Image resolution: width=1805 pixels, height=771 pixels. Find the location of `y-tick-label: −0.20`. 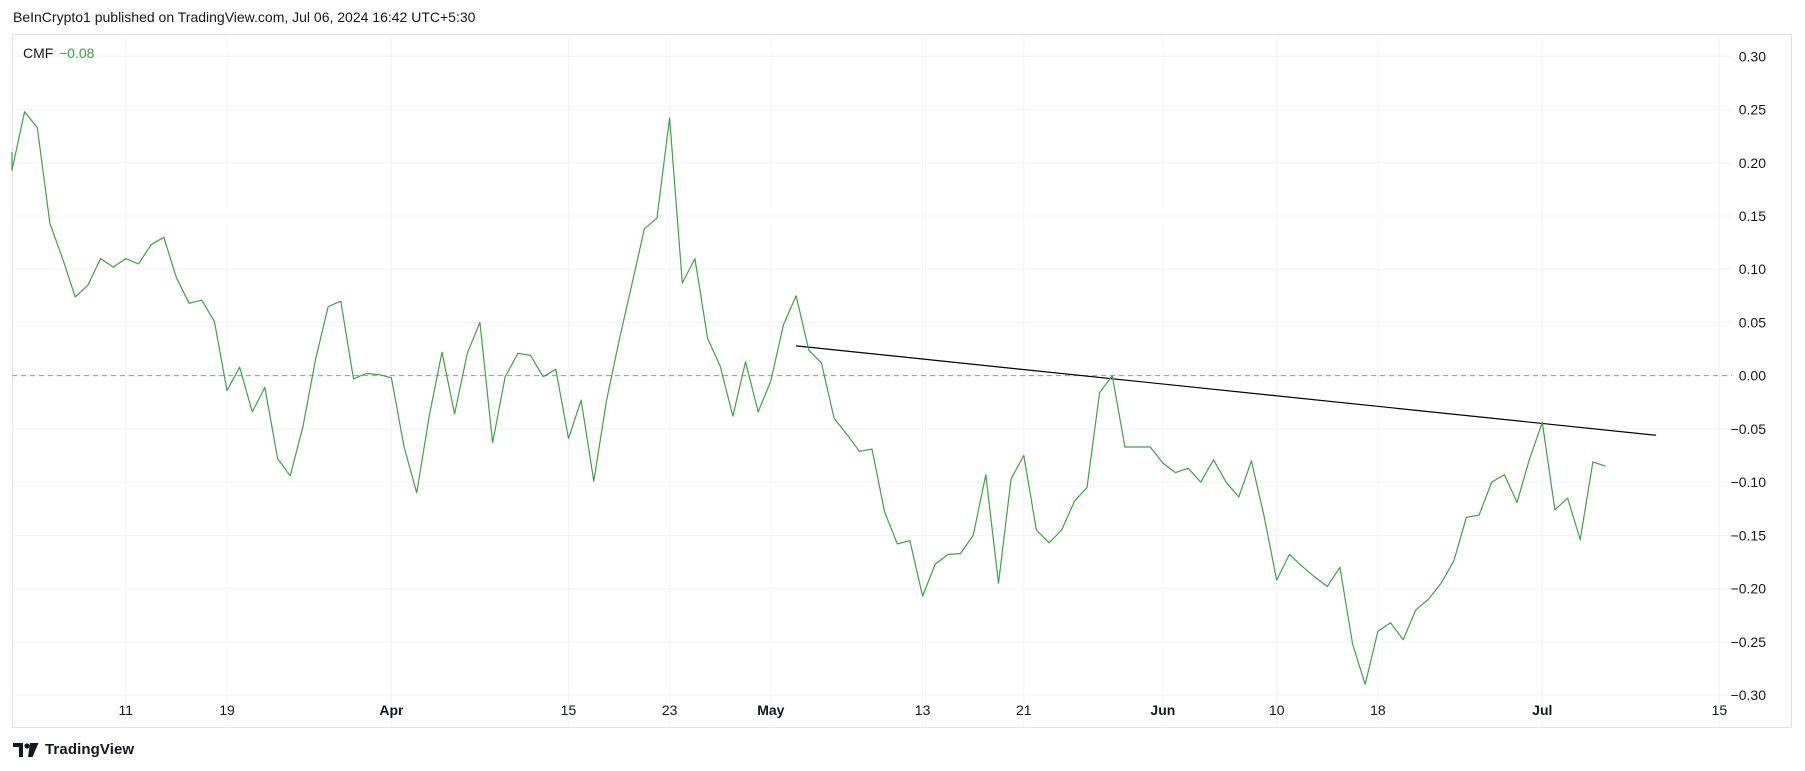

y-tick-label: −0.20 is located at coordinates (1749, 589).